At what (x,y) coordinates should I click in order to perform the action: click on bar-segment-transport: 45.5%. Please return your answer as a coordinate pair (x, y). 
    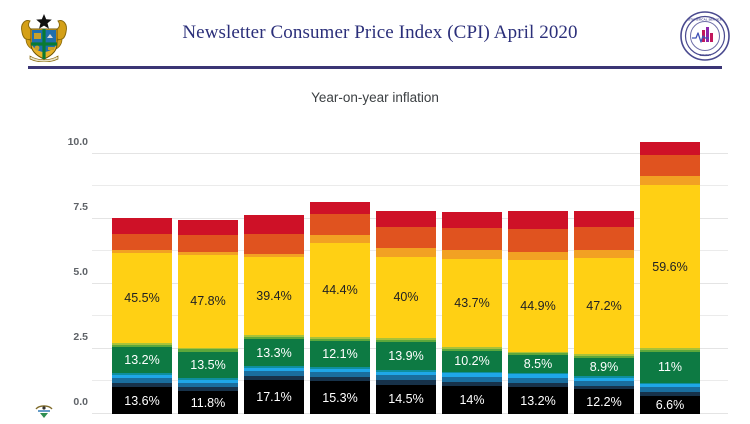
    Looking at the image, I should click on (142, 298).